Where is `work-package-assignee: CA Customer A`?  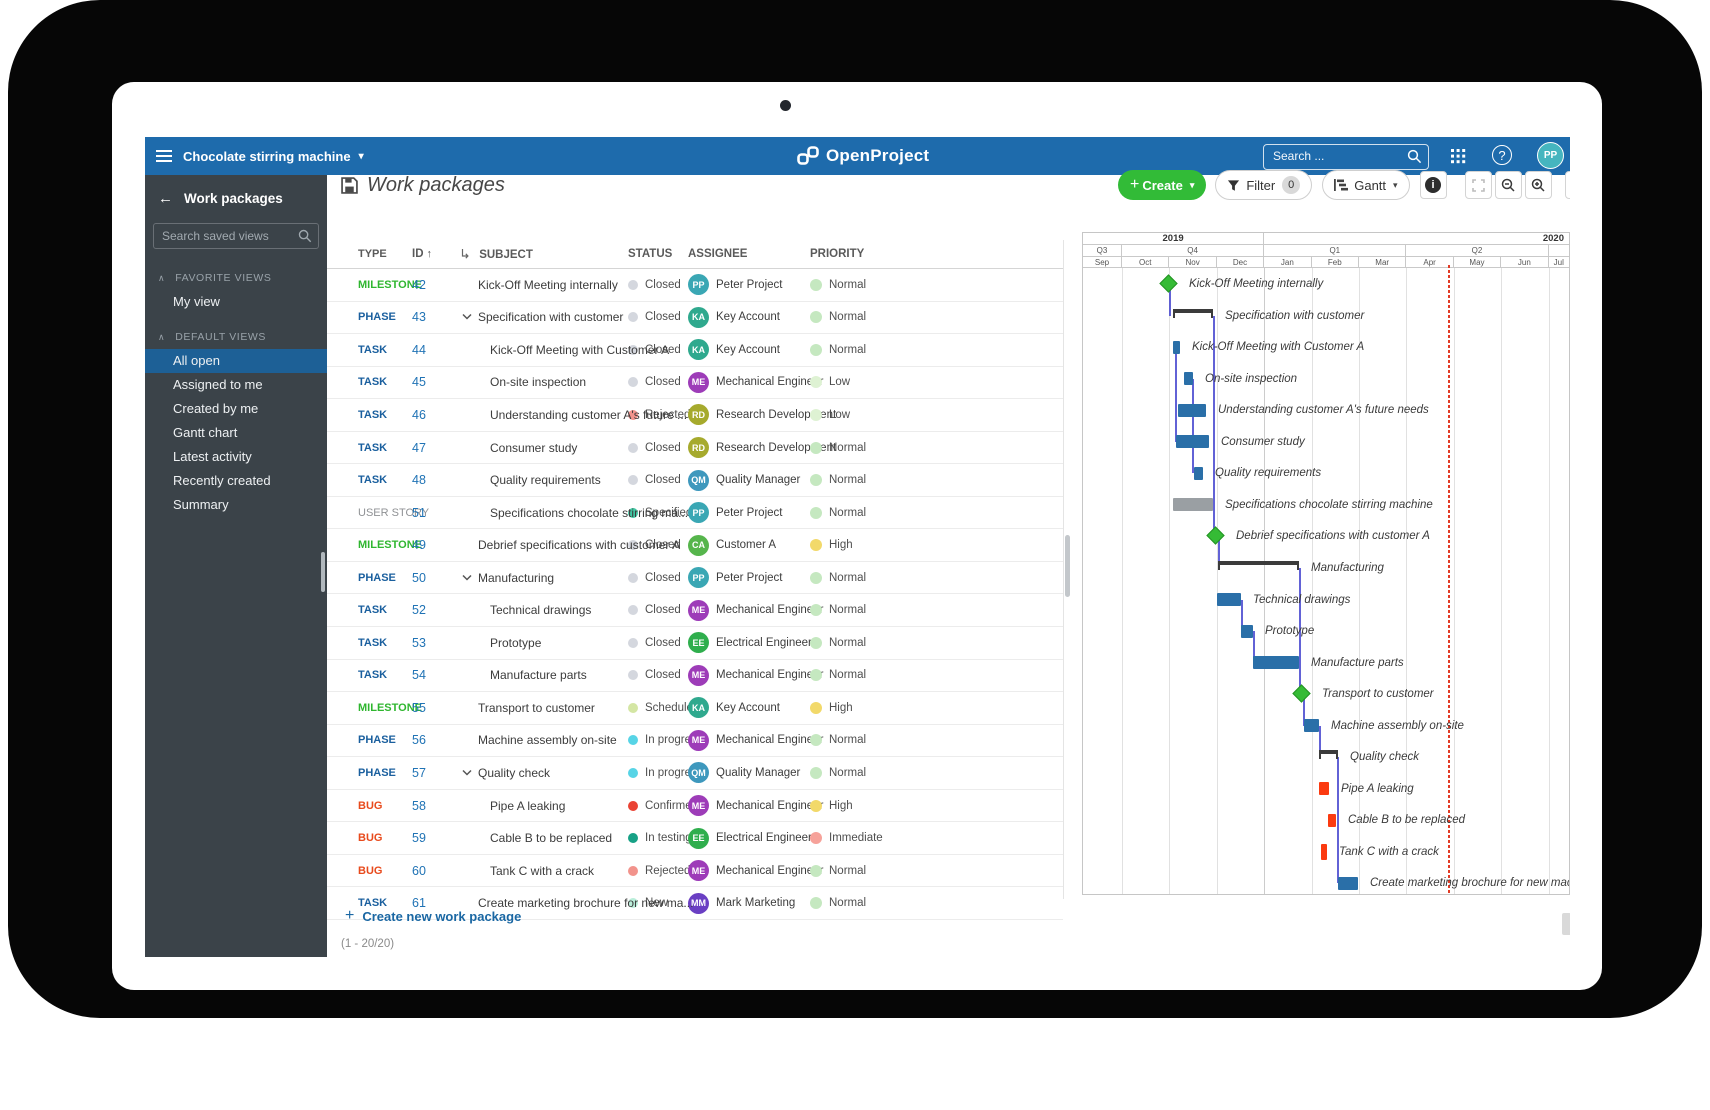 work-package-assignee: CA Customer A is located at coordinates (749, 545).